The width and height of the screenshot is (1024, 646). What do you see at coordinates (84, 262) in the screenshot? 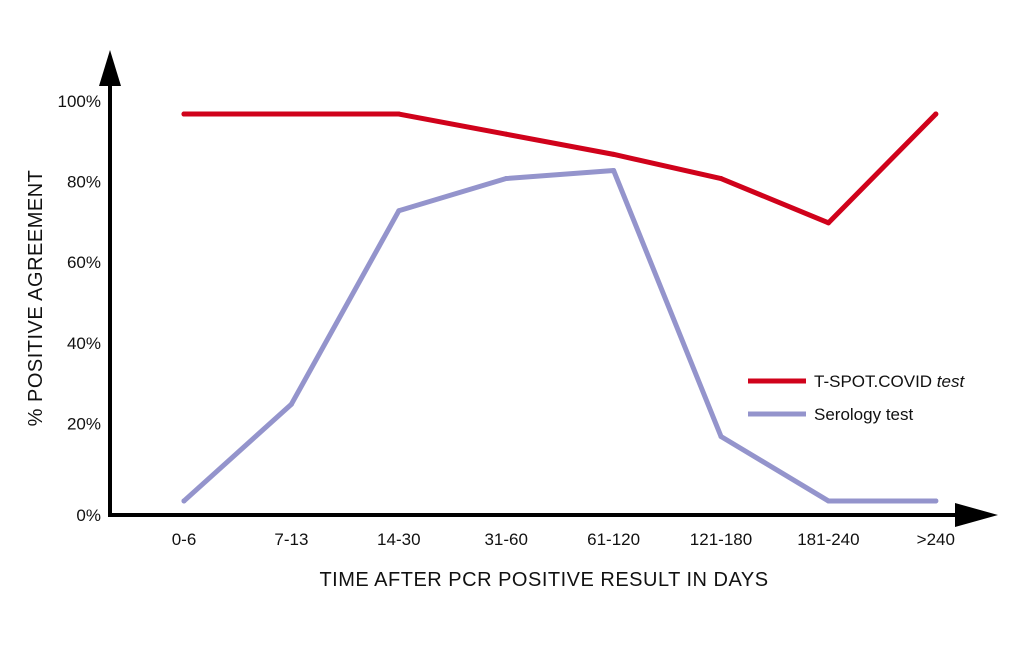
I see `y-tick-label: 60%` at bounding box center [84, 262].